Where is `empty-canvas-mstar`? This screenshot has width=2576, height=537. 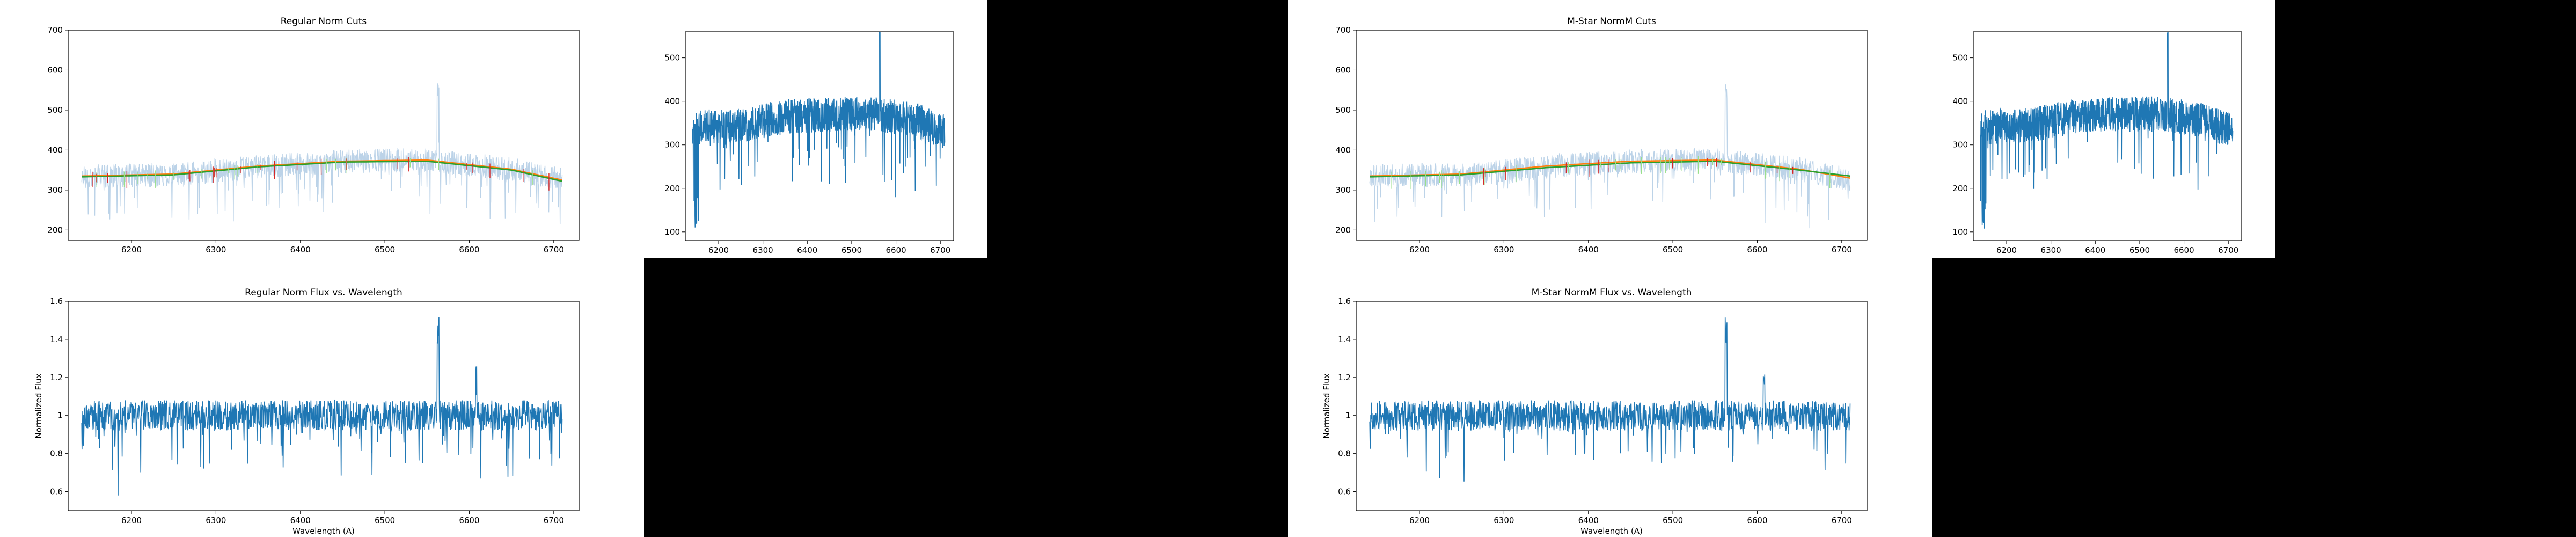
empty-canvas-mstar is located at coordinates (2103, 397).